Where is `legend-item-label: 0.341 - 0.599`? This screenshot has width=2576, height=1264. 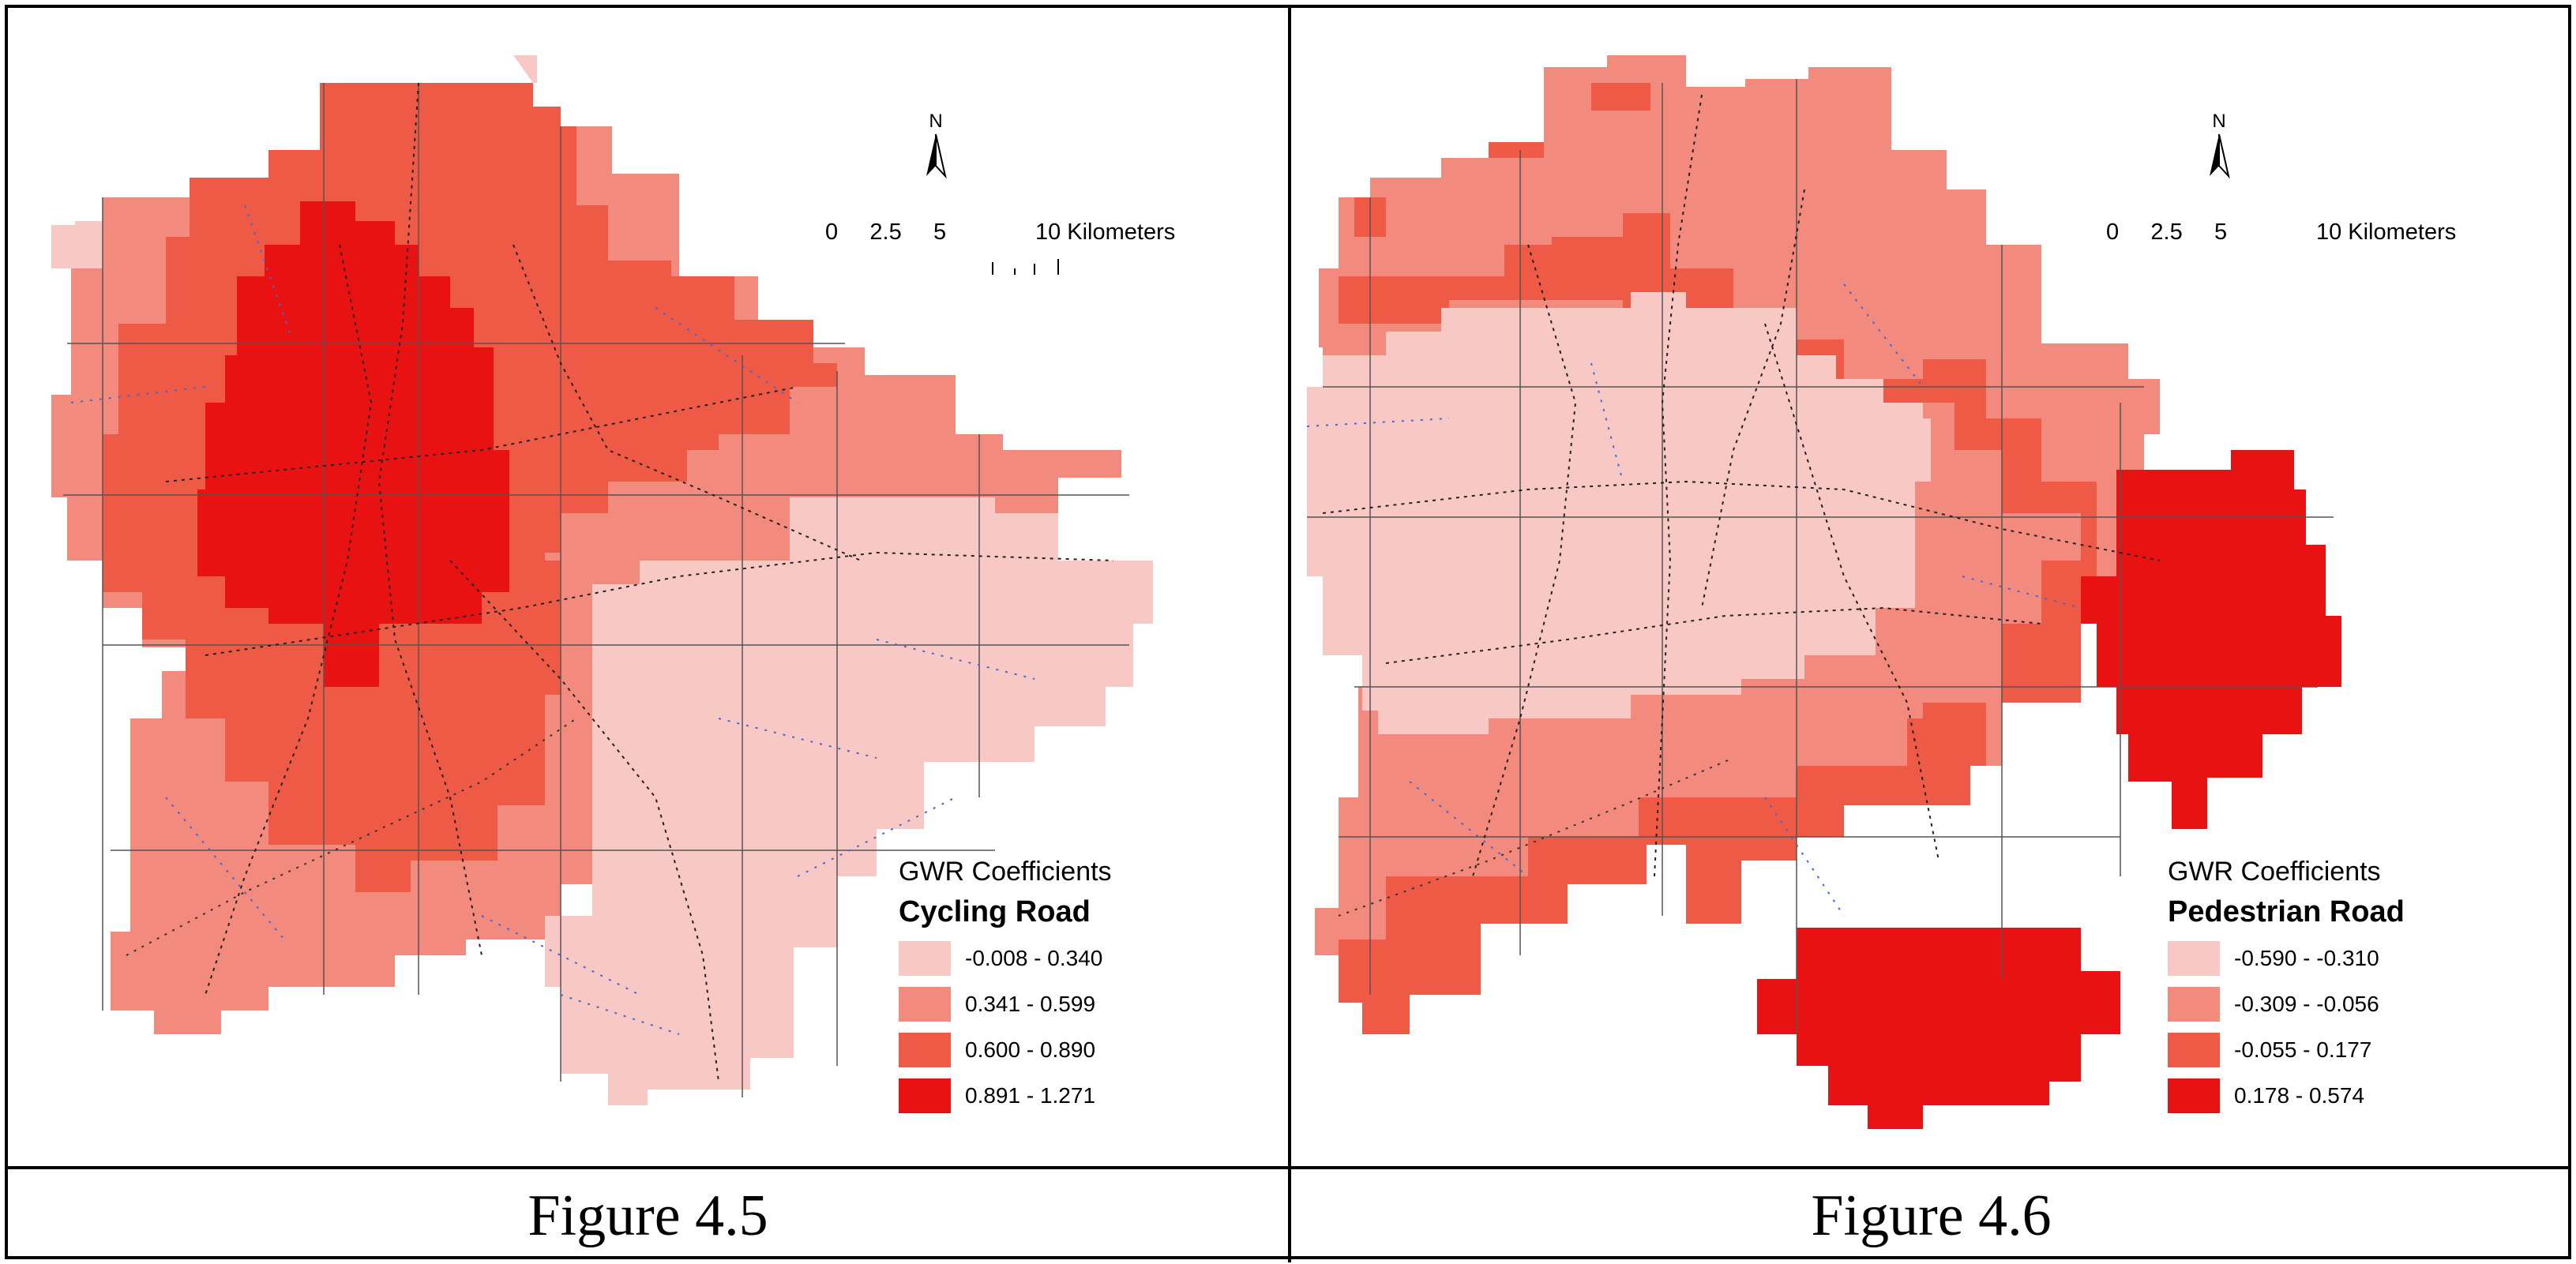
legend-item-label: 0.341 - 0.599 is located at coordinates (1030, 1004).